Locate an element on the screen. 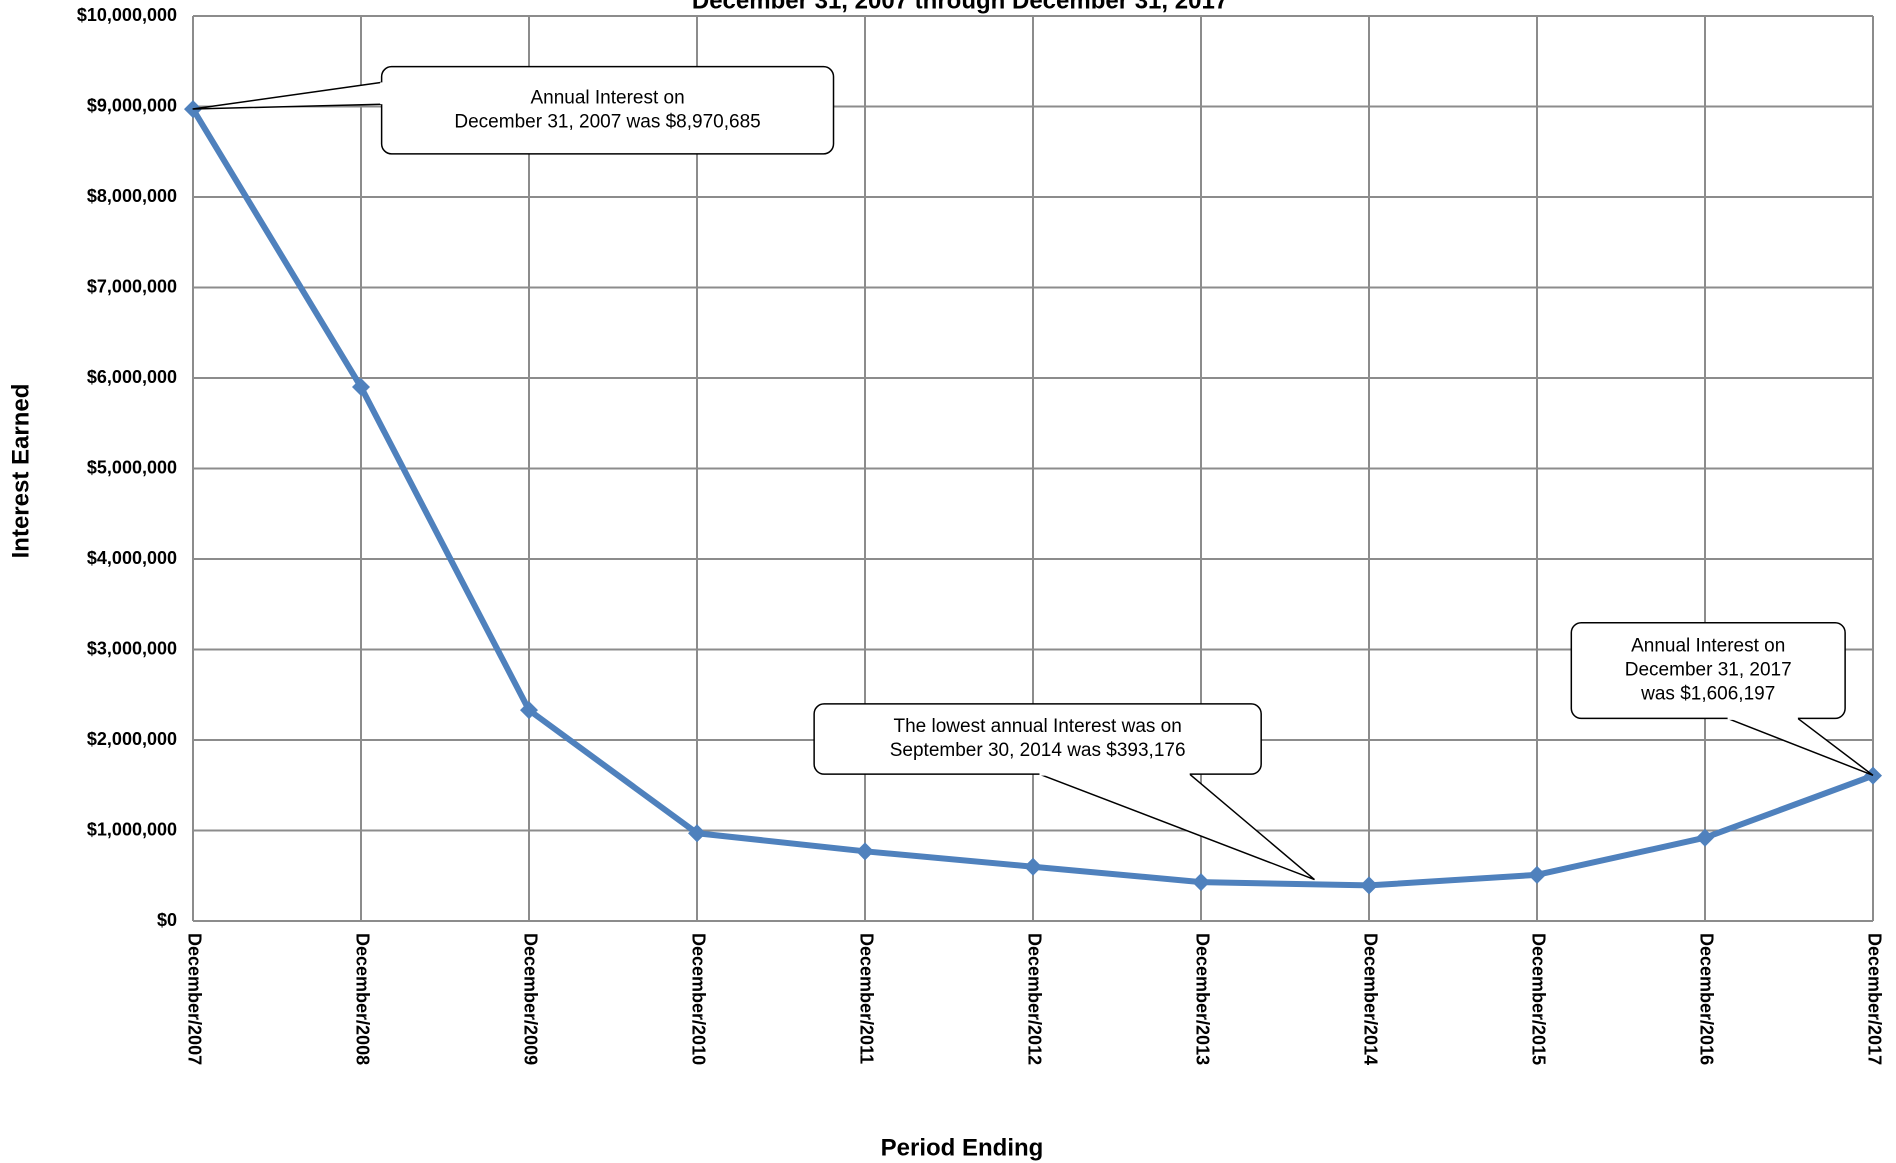 This screenshot has height=1163, width=1896. x-tick-label: December/2013 is located at coordinates (1202, 999).